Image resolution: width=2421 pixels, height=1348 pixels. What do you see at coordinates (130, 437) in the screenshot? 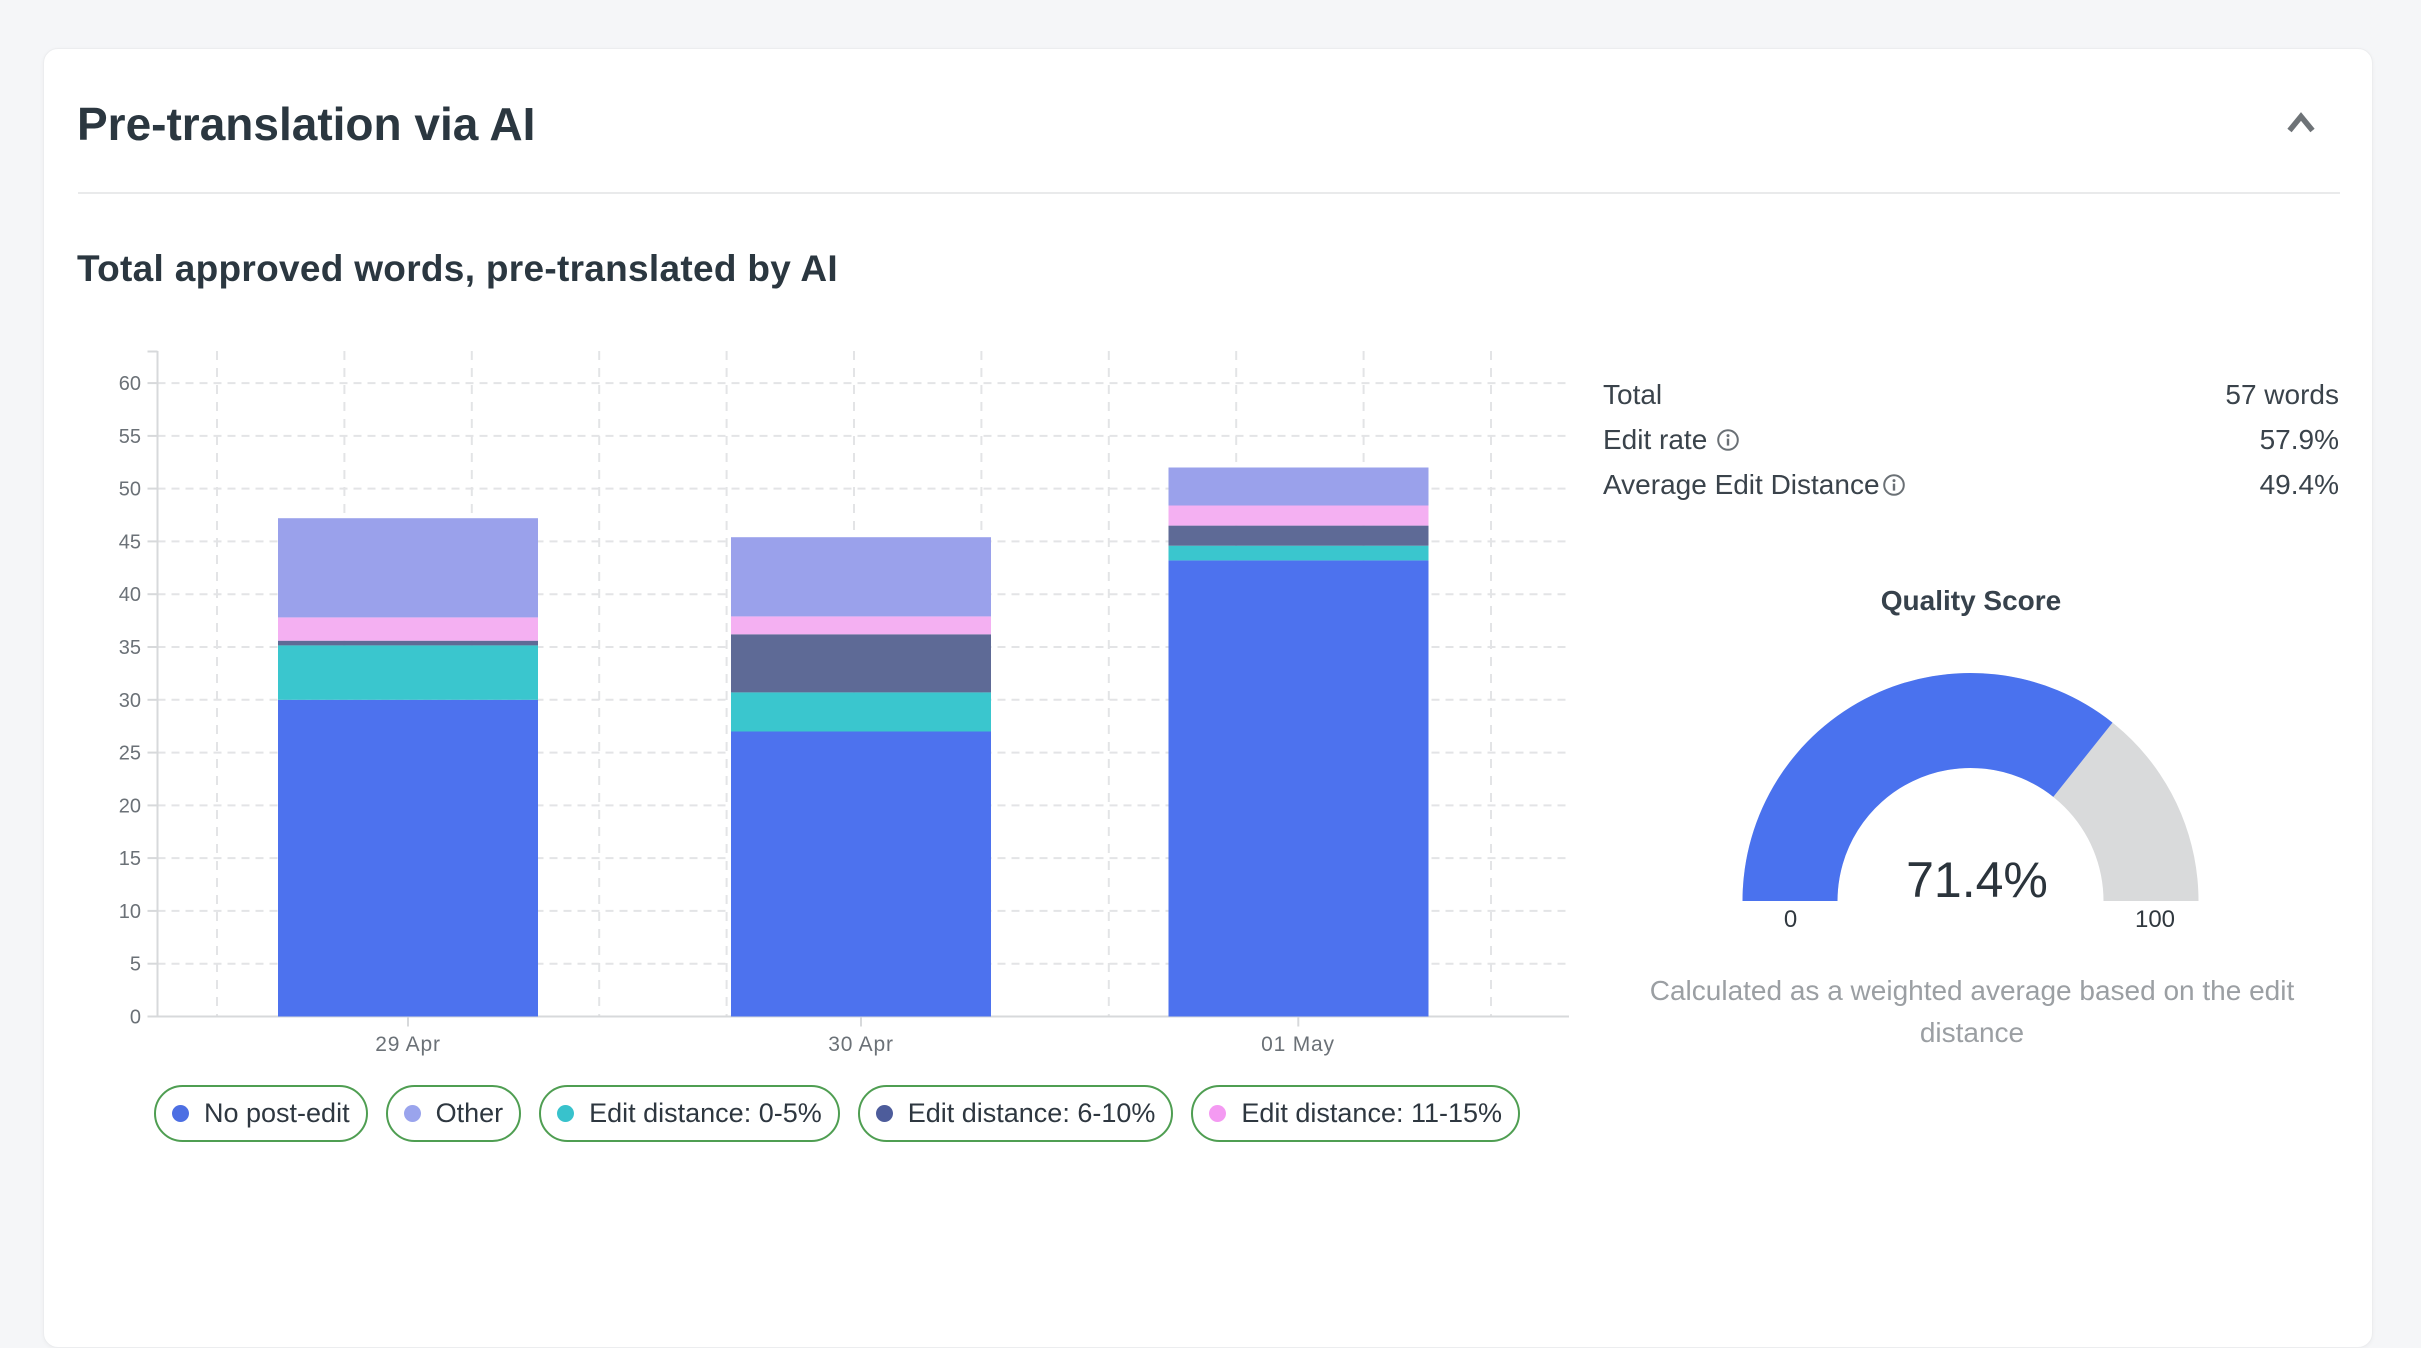
I see `svg-text: 55` at bounding box center [130, 437].